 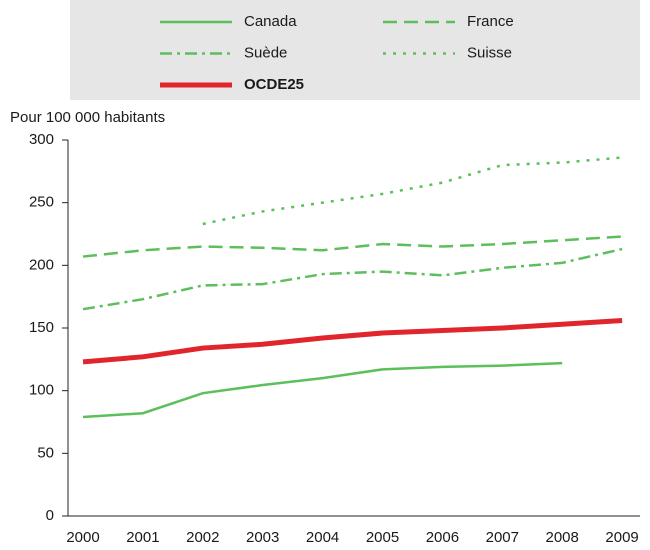 I want to click on x-tick-label: 2002, so click(x=202, y=537).